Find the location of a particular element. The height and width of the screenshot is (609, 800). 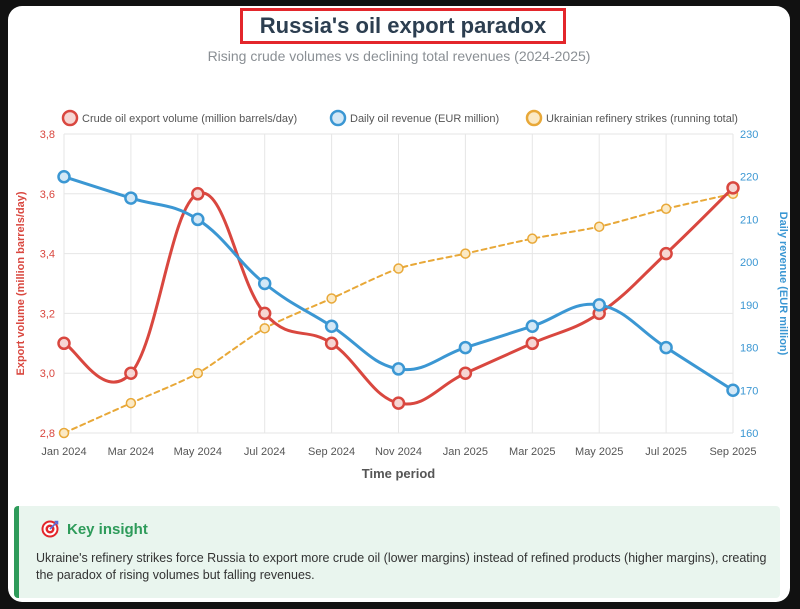

left-axis-tick-label: 3,2 is located at coordinates (47, 314).